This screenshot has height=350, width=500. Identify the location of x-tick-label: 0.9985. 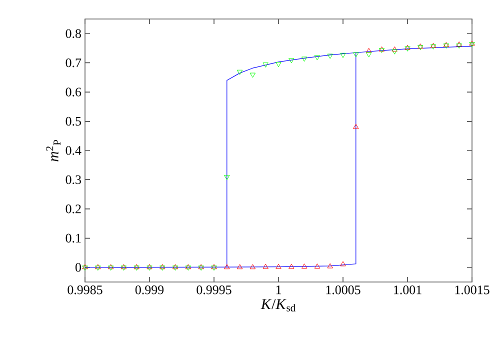
(85, 290).